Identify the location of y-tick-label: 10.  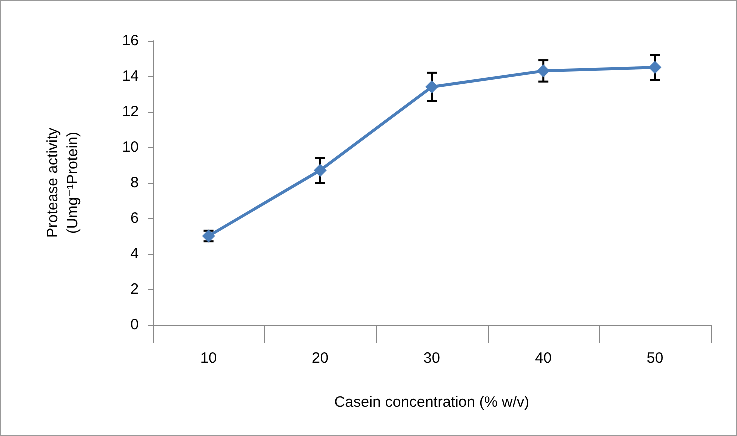
(130, 147).